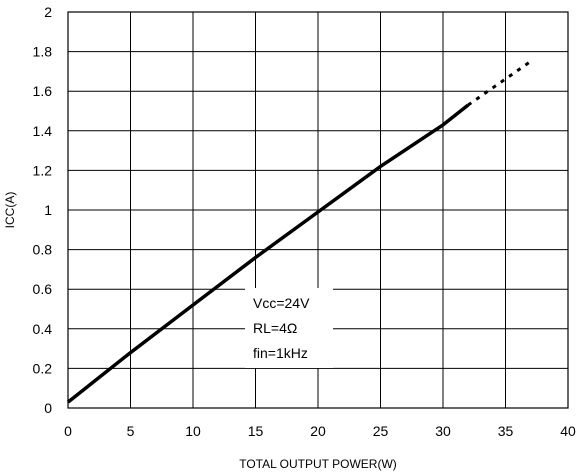 The image size is (580, 474). Describe the element at coordinates (506, 431) in the screenshot. I see `x-tick-label: 35` at that location.